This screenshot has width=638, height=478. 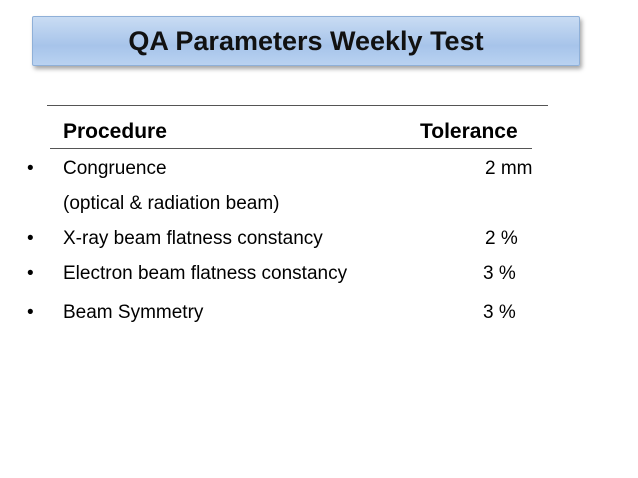 I want to click on title: QA Parameters Weekly Test, so click(x=306, y=41).